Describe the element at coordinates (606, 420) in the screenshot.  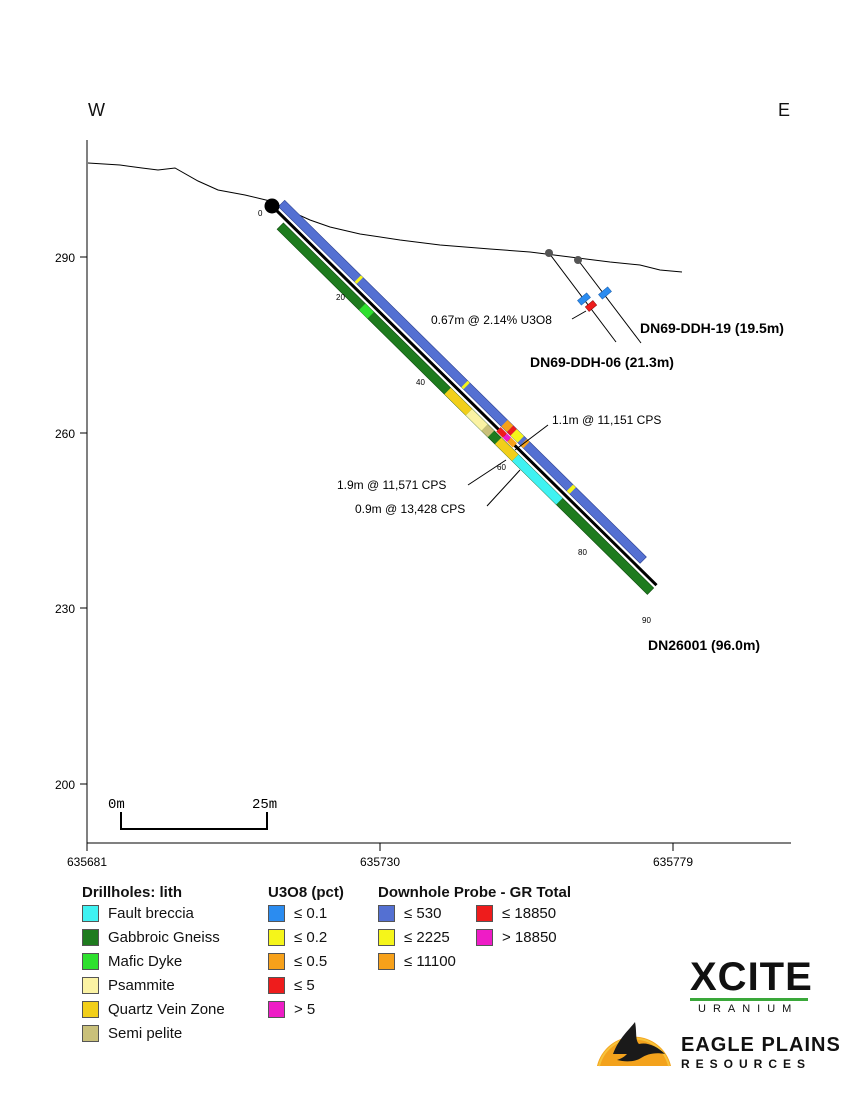
I see `cps-annotation: 1.1m @ 11,151 CPS` at that location.